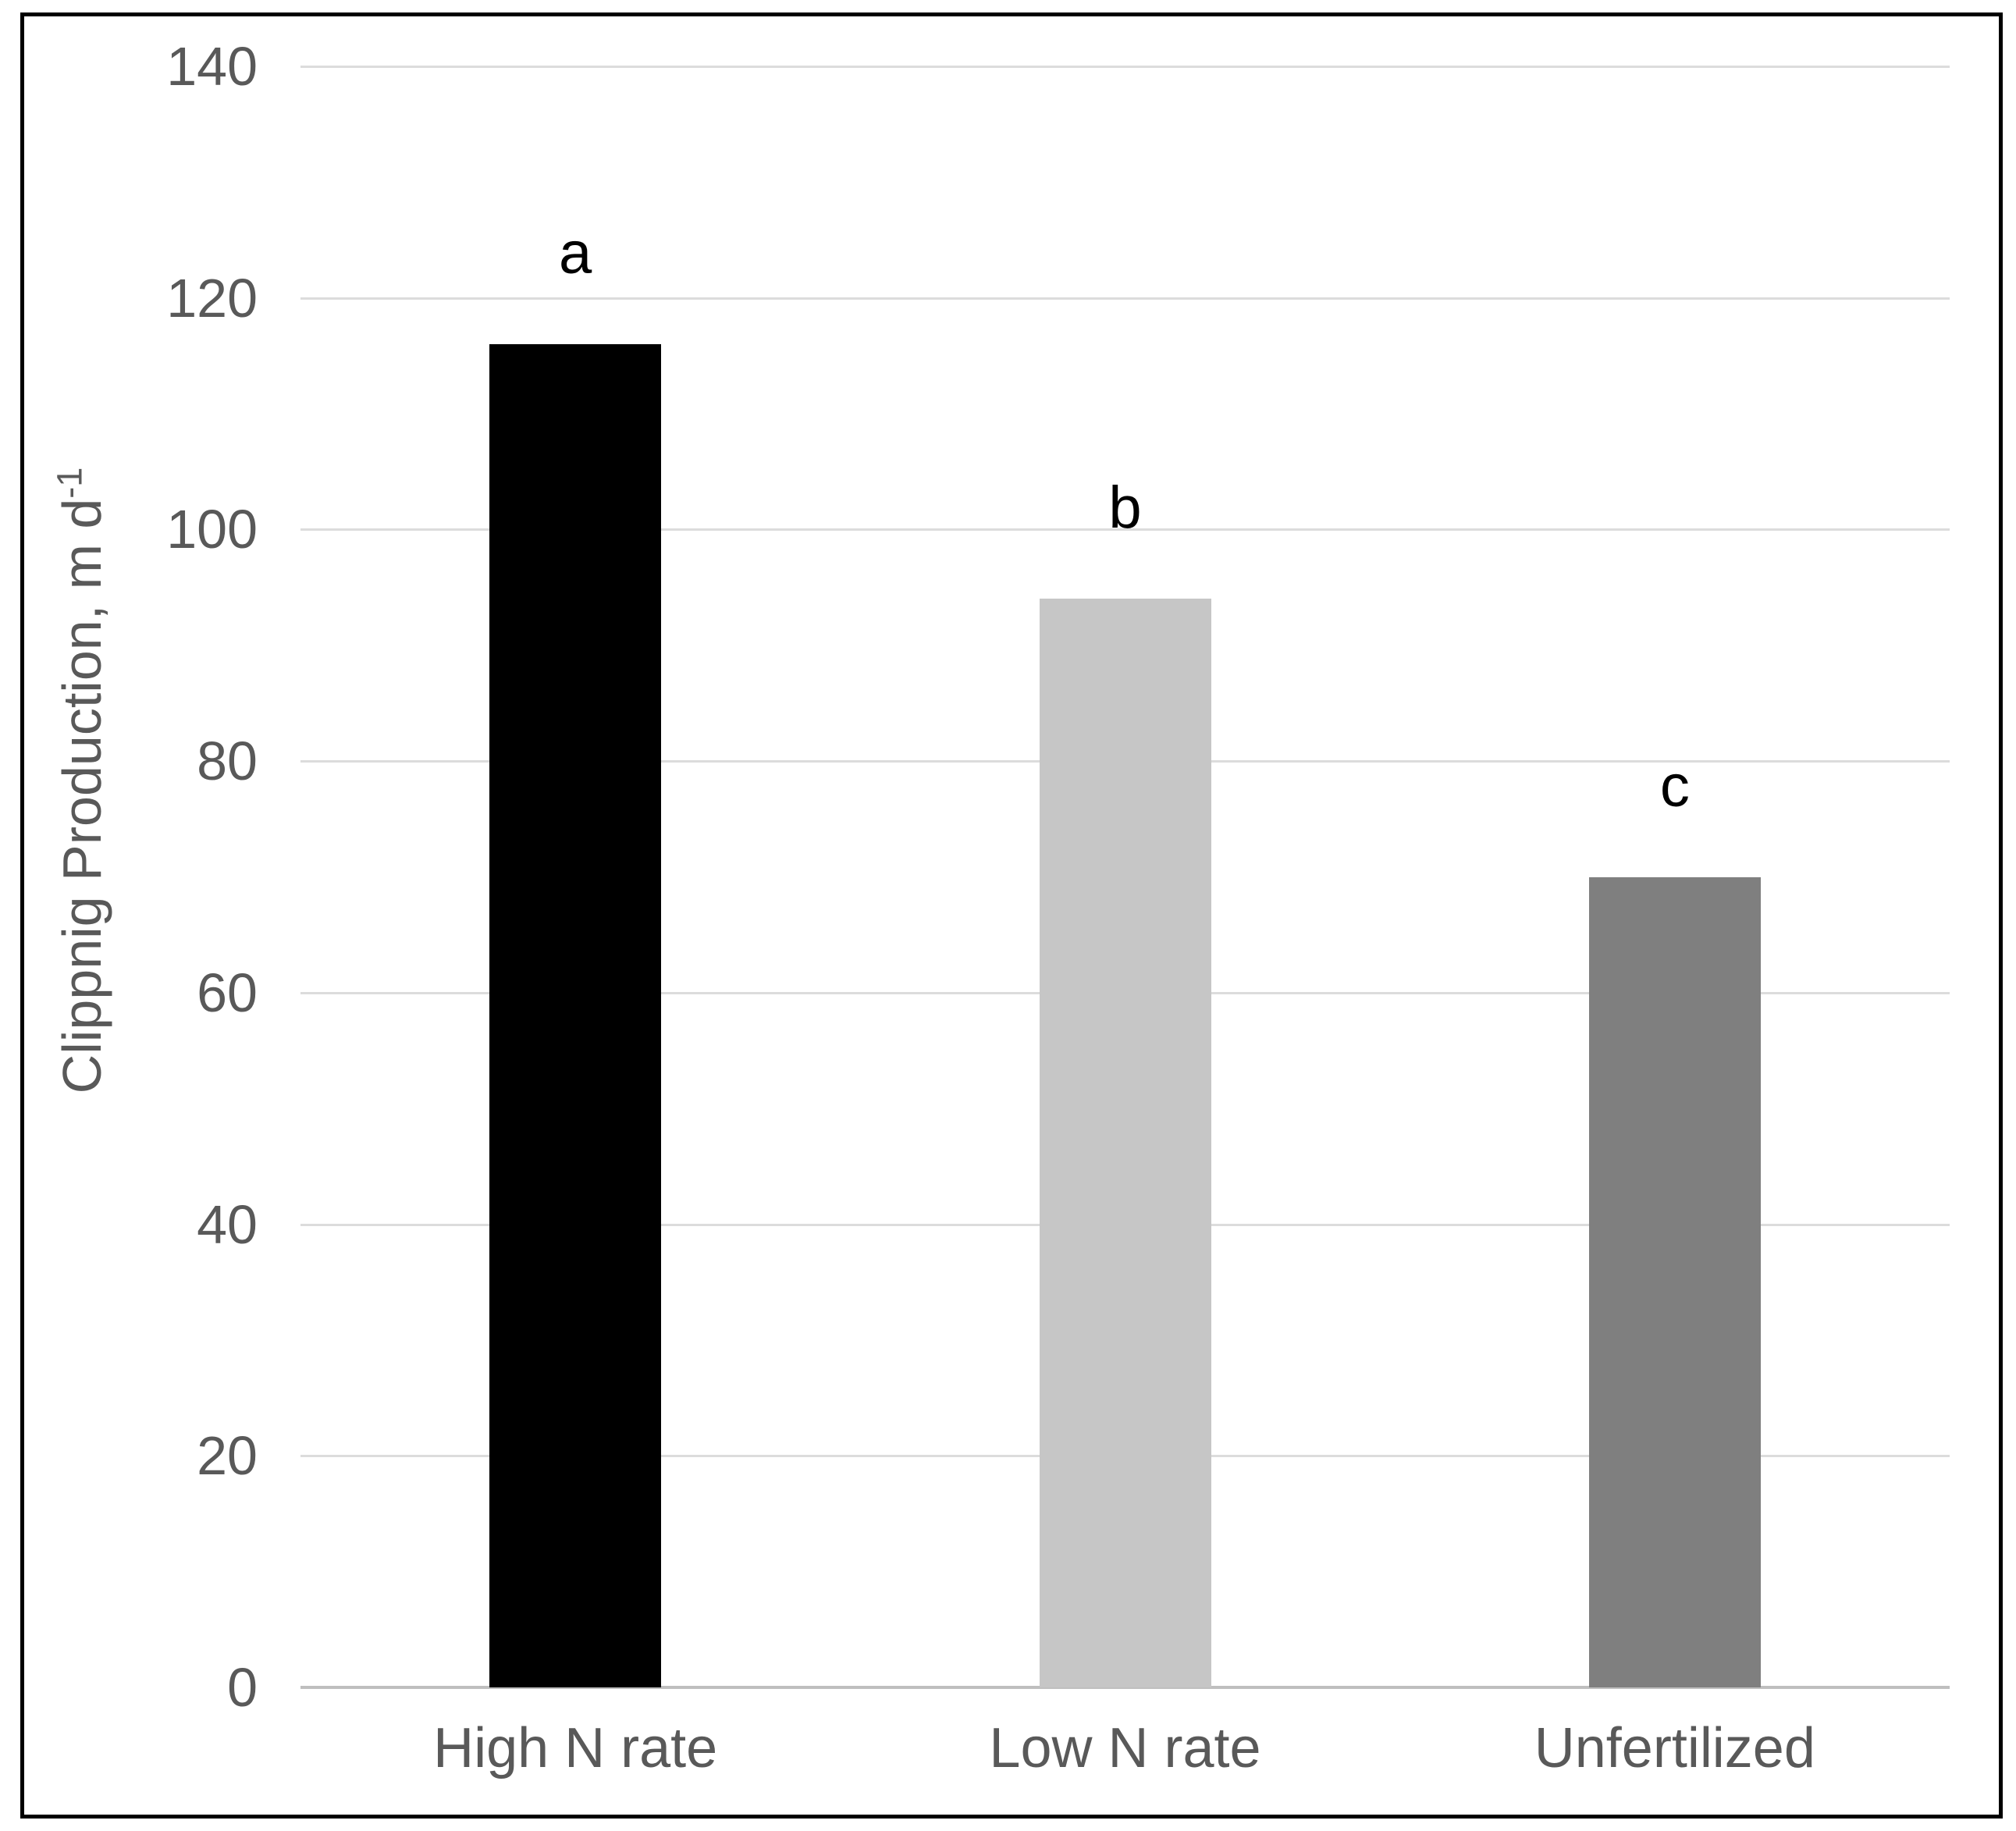 This screenshot has height=1831, width=2016. What do you see at coordinates (212, 66) in the screenshot?
I see `y-tick-label-140: 140` at bounding box center [212, 66].